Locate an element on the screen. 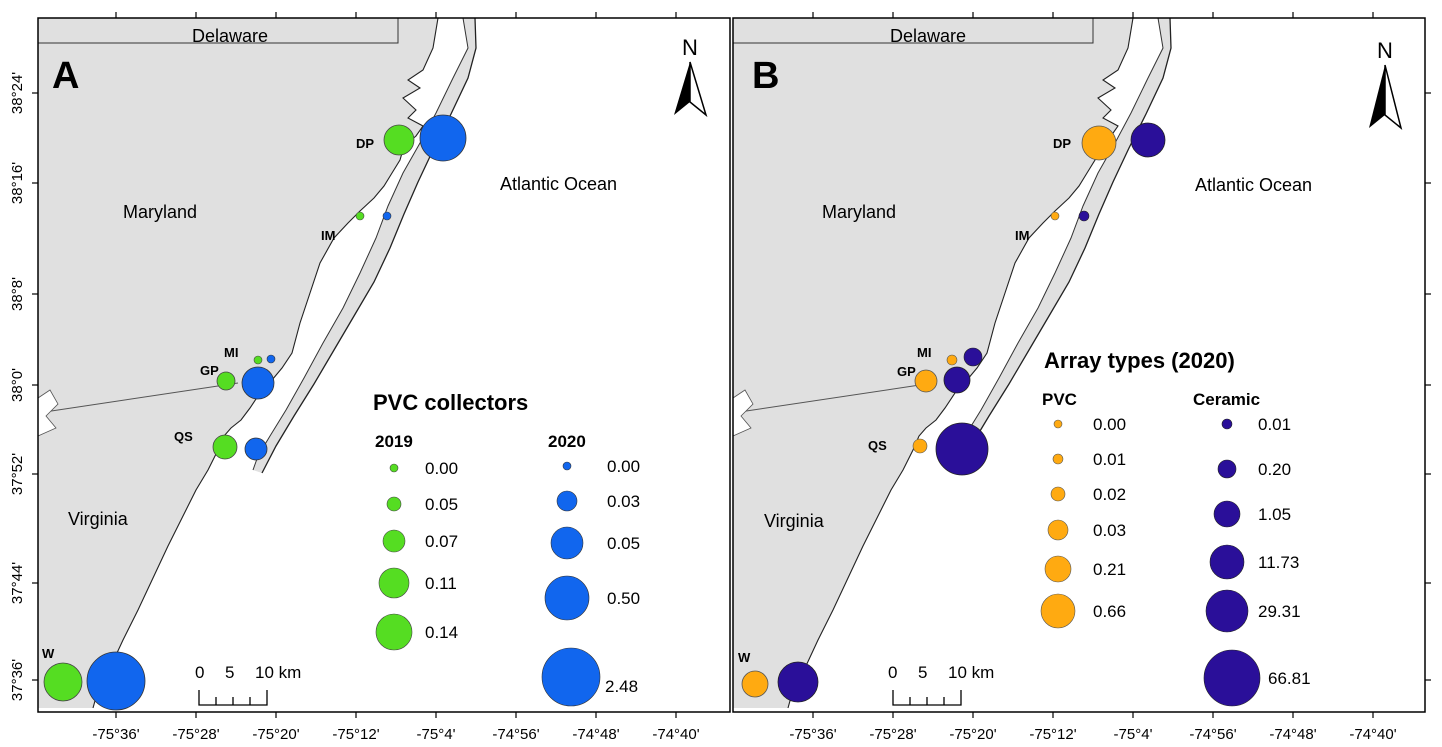 This screenshot has height=747, width=1442. panel-a-legend-2020-value-5: 2.48 is located at coordinates (621, 686).